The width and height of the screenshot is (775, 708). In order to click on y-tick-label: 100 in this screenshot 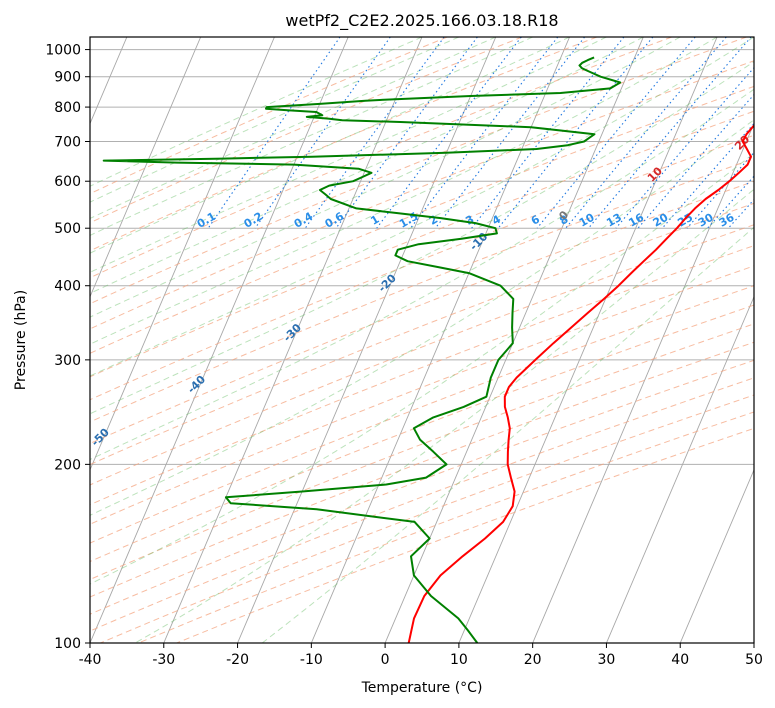, I will do `click(67, 644)`.